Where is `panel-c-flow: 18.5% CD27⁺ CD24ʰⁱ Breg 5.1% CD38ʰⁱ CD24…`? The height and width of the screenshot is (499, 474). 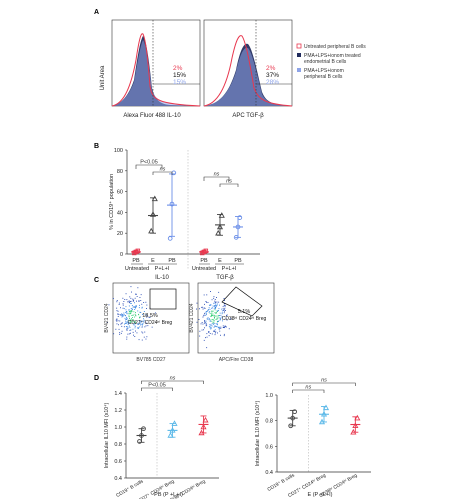 panel-c-flow: 18.5% CD27⁺ CD24ʰⁱ Breg 5.1% CD38ʰⁱ CD24… is located at coordinates (189, 322).